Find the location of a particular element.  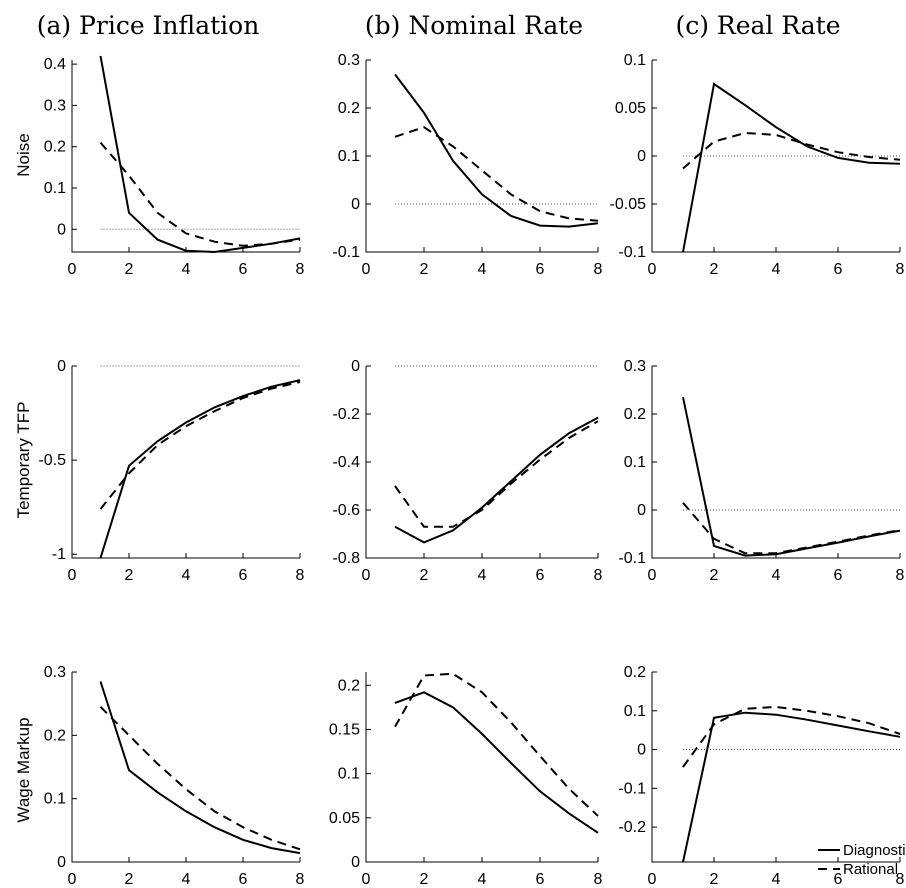

y-tick-label: -0.05 is located at coordinates (628, 204).